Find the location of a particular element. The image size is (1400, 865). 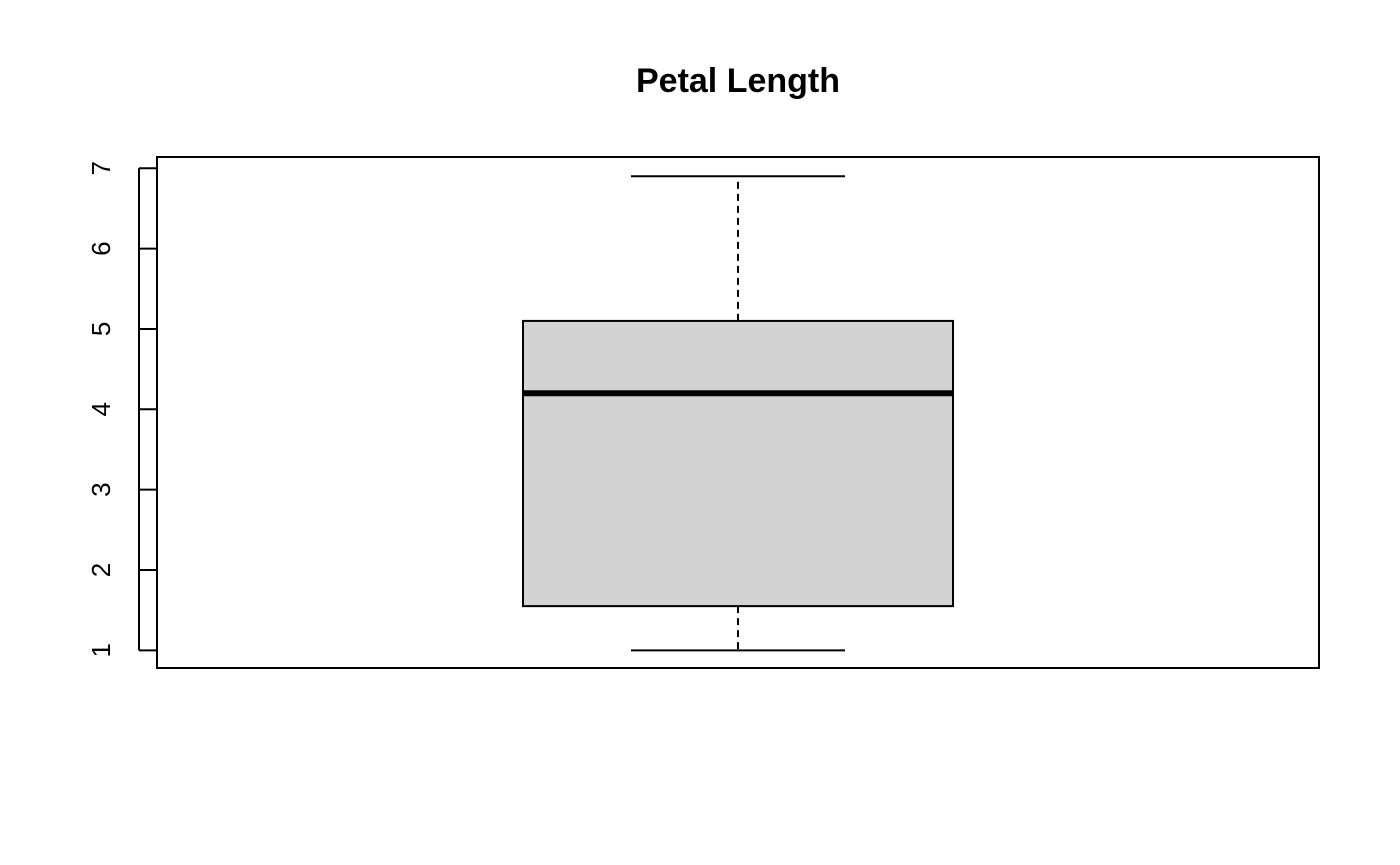

y-axis: 1 2 3 4 5 6 7 is located at coordinates (121, 409).